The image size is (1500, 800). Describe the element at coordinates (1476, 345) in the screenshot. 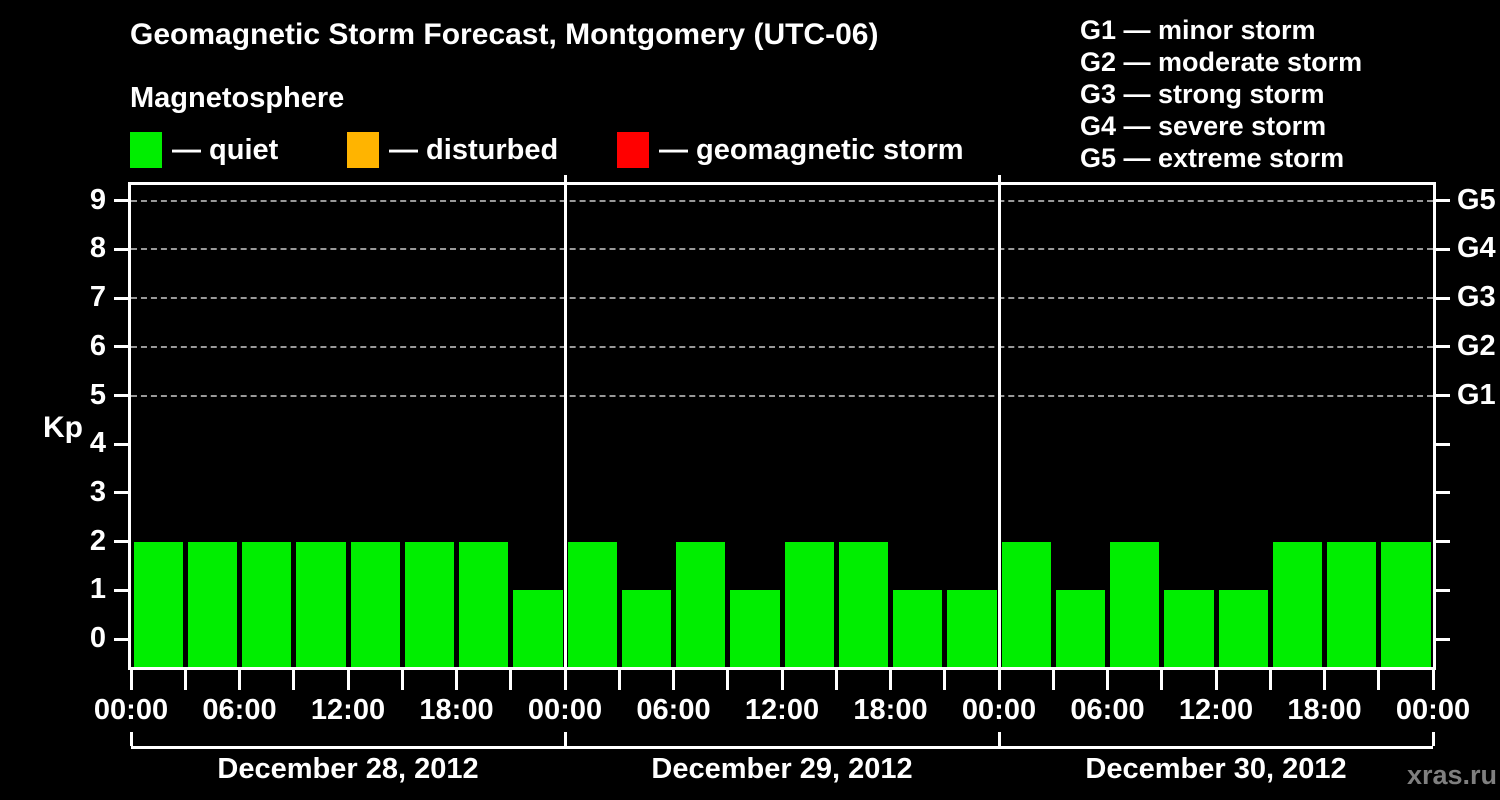

I see `right-axis-label-g2: G2` at that location.